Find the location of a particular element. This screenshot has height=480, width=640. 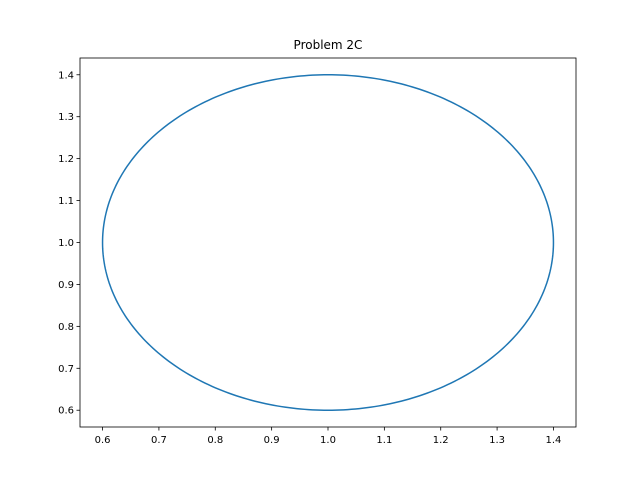

y-tick-label: 0.7 is located at coordinates (66, 369).